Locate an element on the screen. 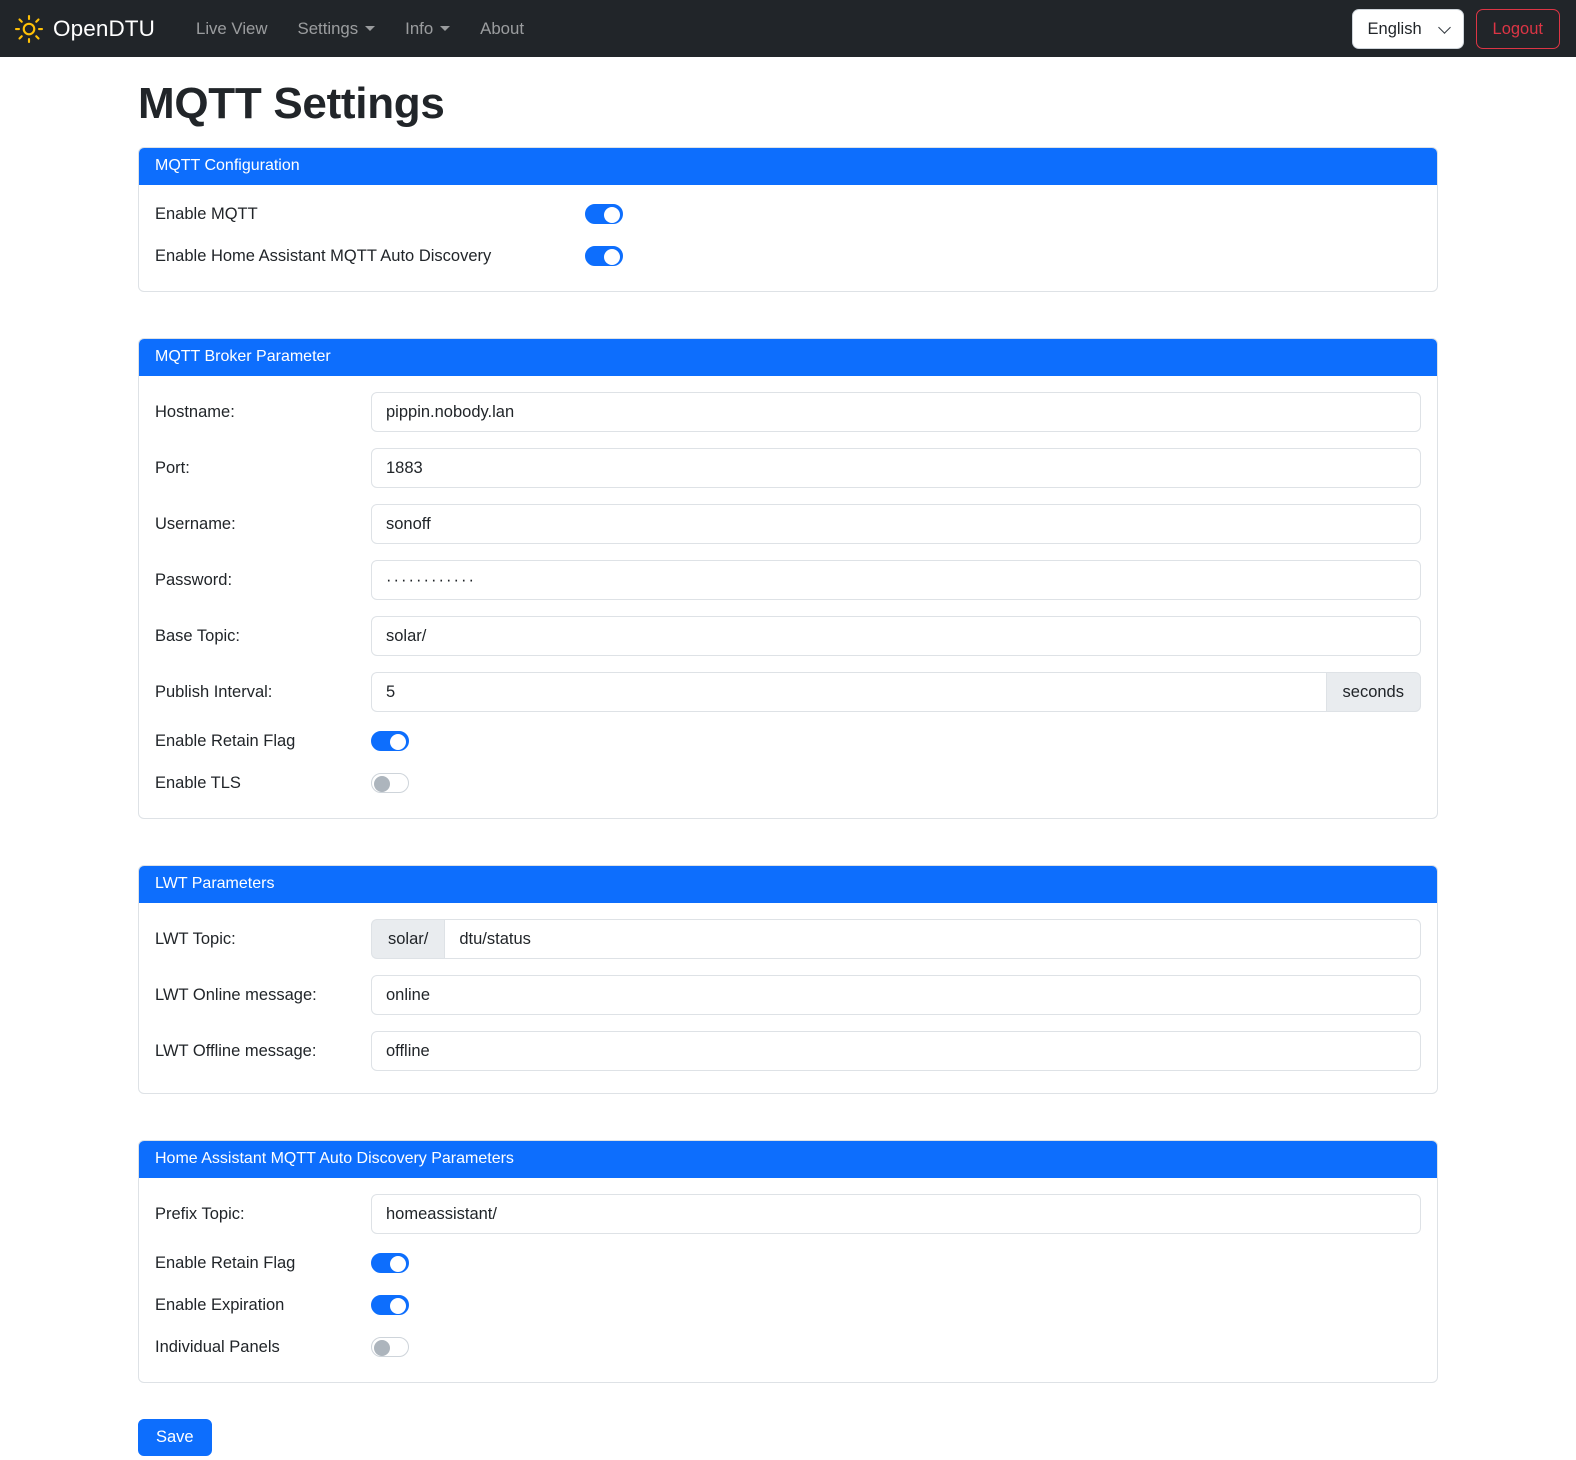  toggle-broker-retain-flag is located at coordinates (390, 741).